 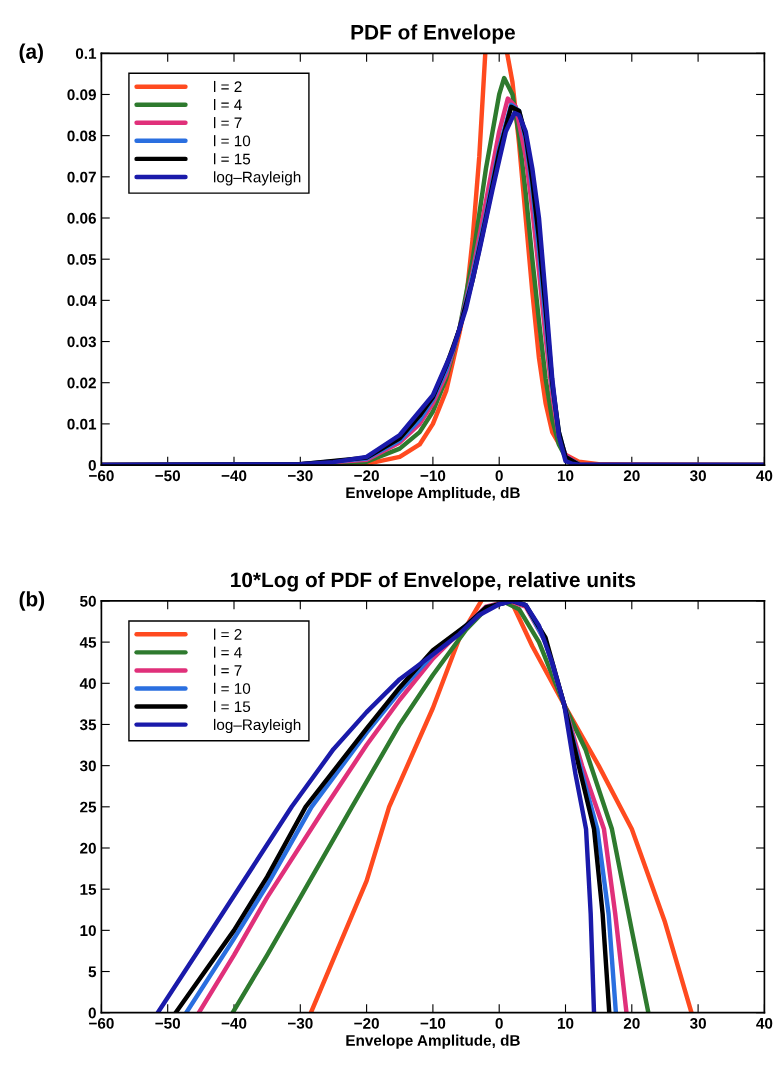 What do you see at coordinates (87, 766) in the screenshot?
I see `y-tick-label: 30` at bounding box center [87, 766].